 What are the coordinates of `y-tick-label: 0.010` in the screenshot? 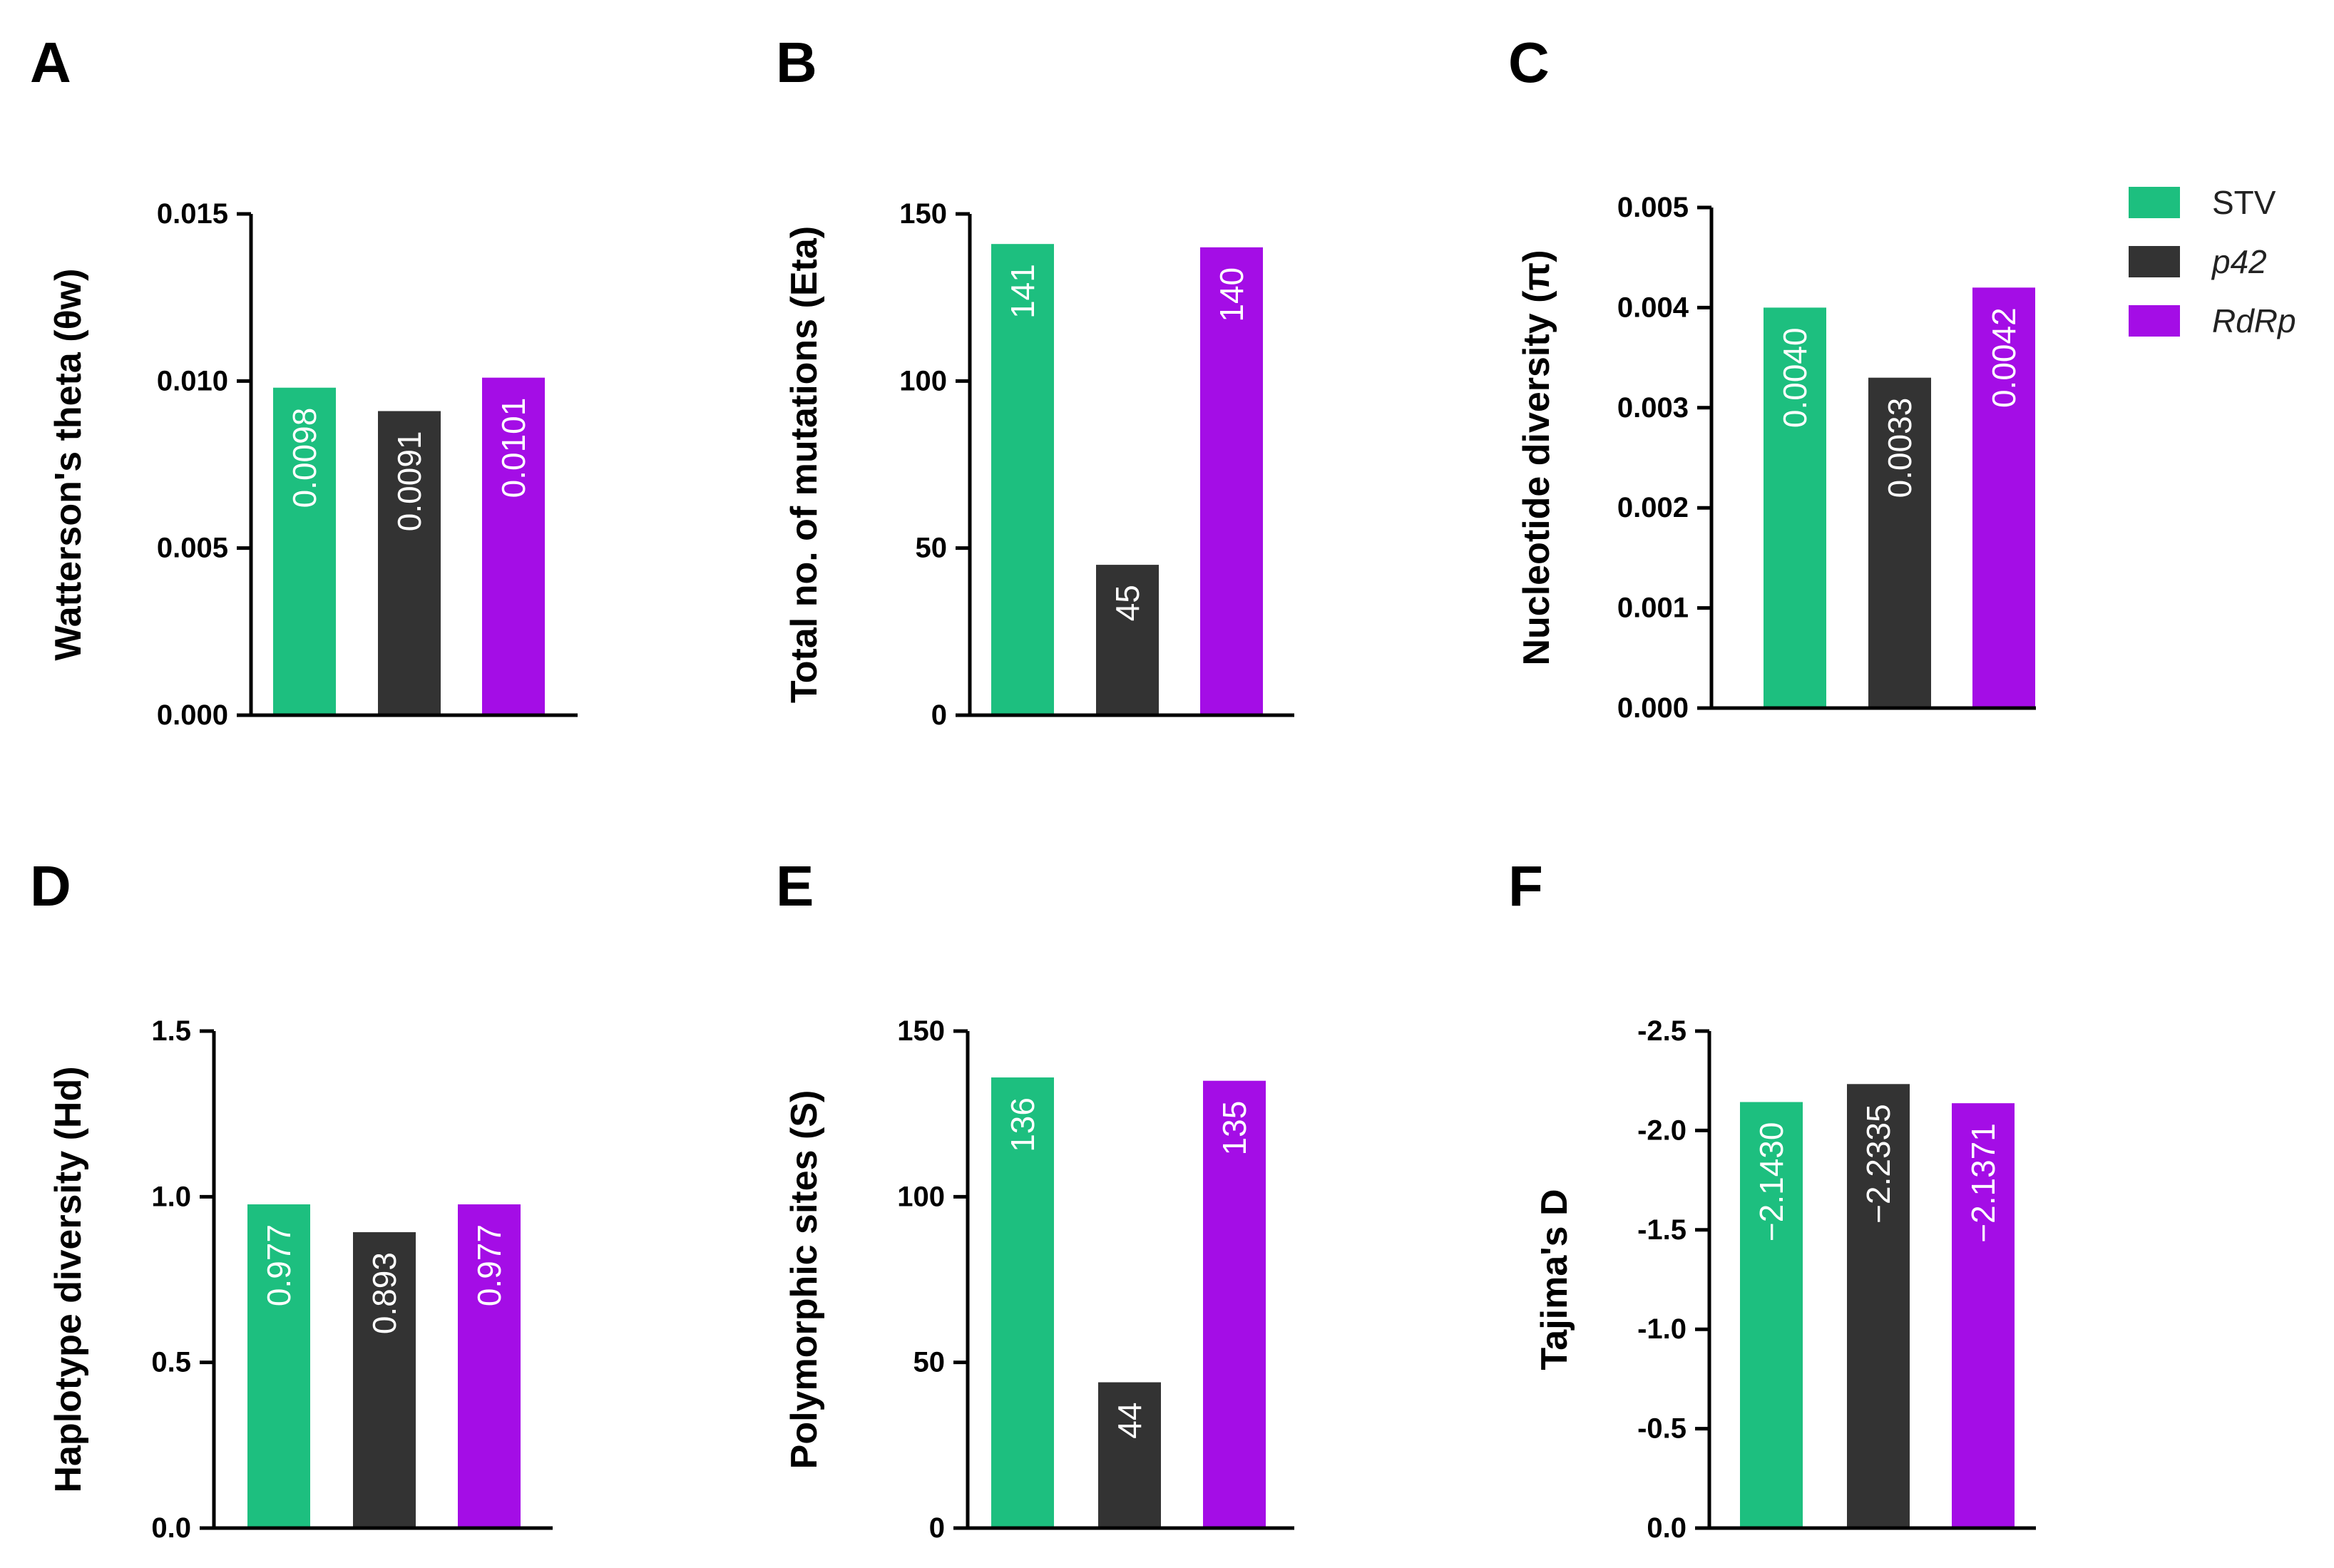 It's located at (192, 380).